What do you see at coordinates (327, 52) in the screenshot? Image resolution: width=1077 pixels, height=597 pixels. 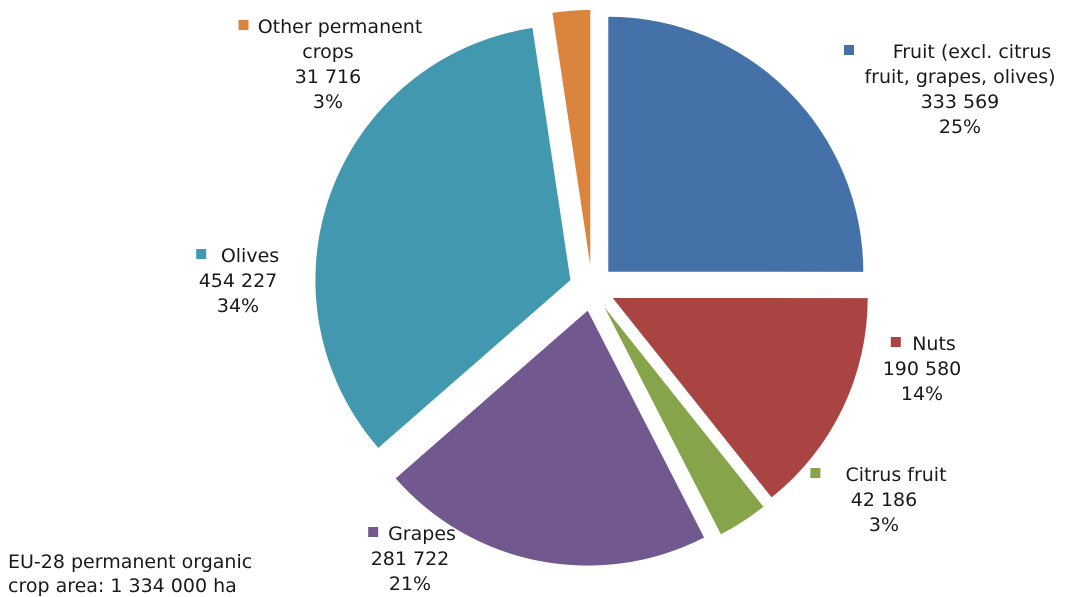 I see `data-label-name: crops` at bounding box center [327, 52].